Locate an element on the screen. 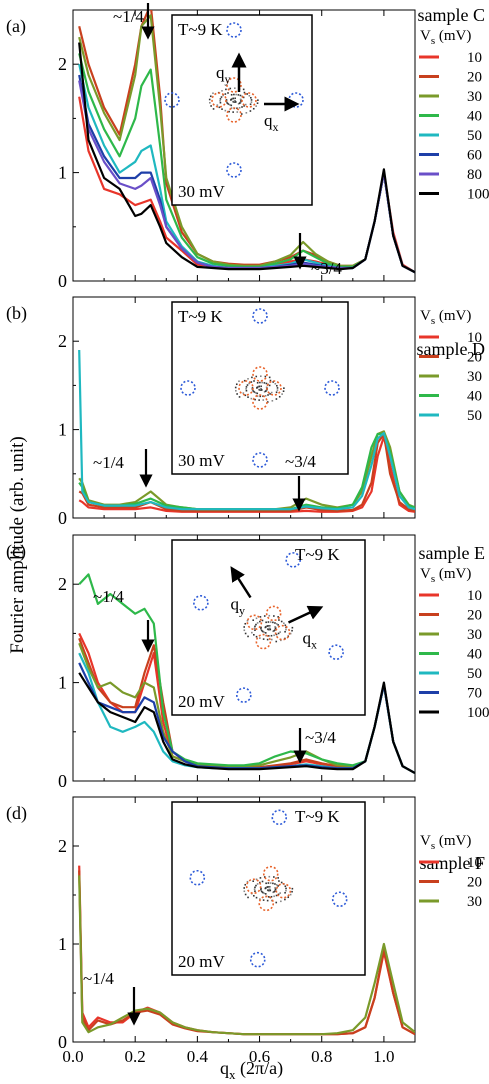 Image resolution: width=489 pixels, height=1084 pixels. legend-entry: 10 is located at coordinates (474, 58).